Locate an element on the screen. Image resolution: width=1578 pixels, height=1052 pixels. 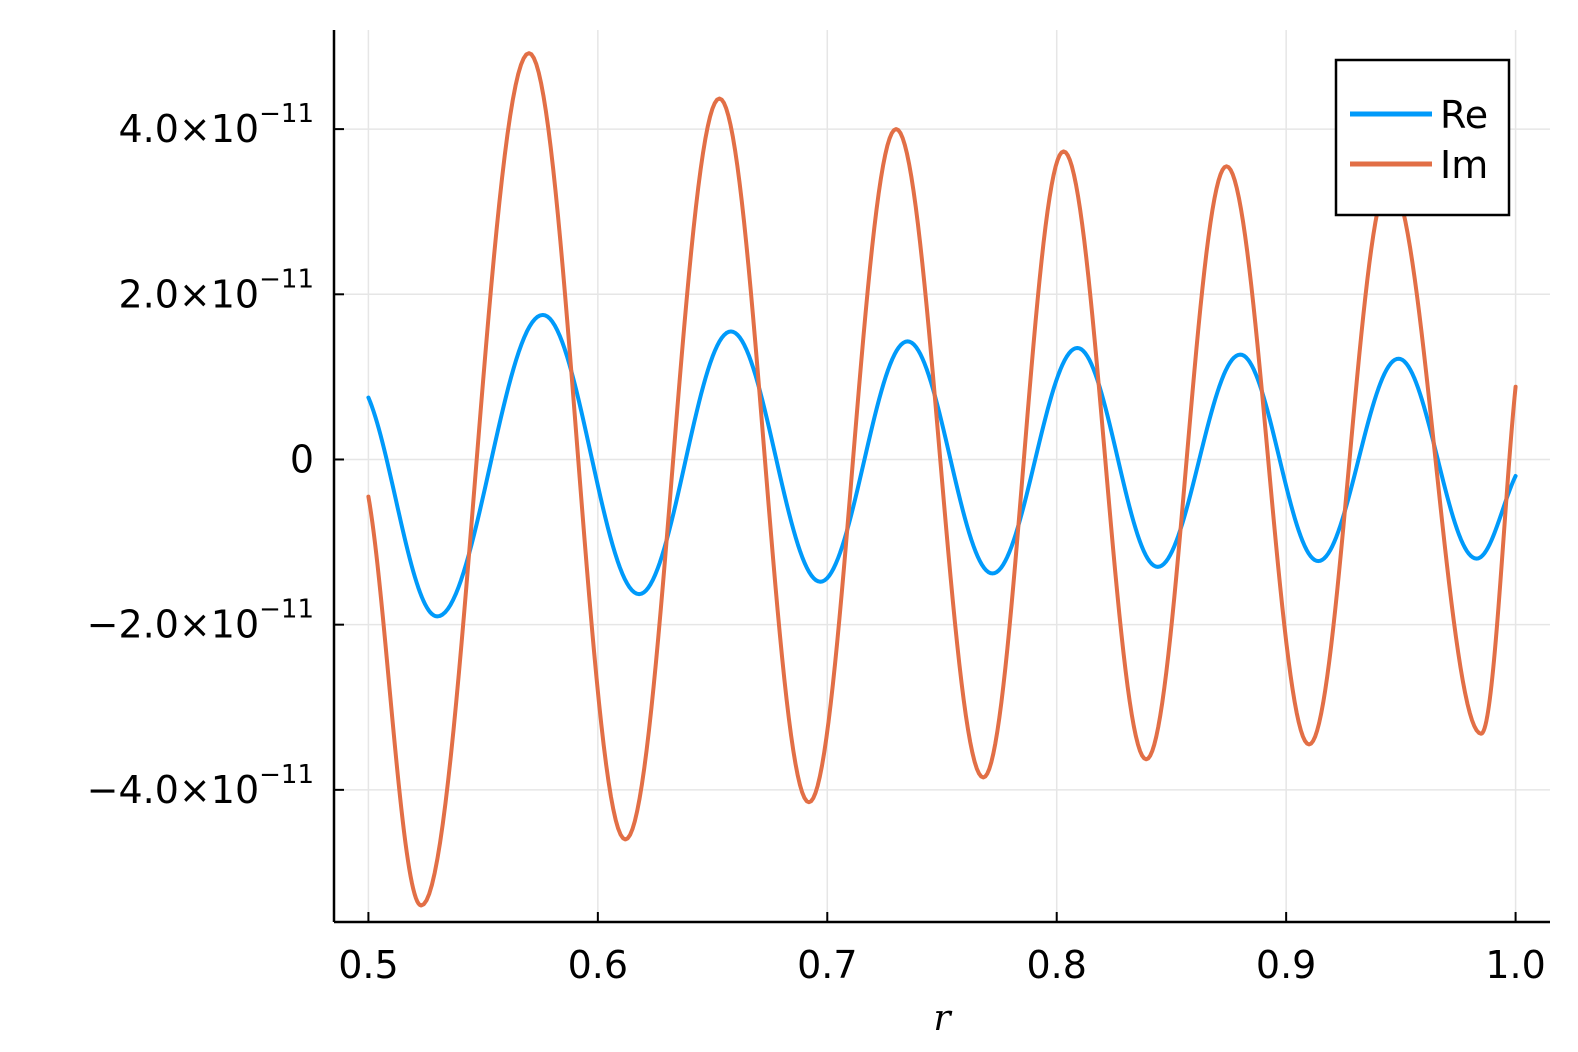
legend-label-re: Re is located at coordinates (1464, 115).